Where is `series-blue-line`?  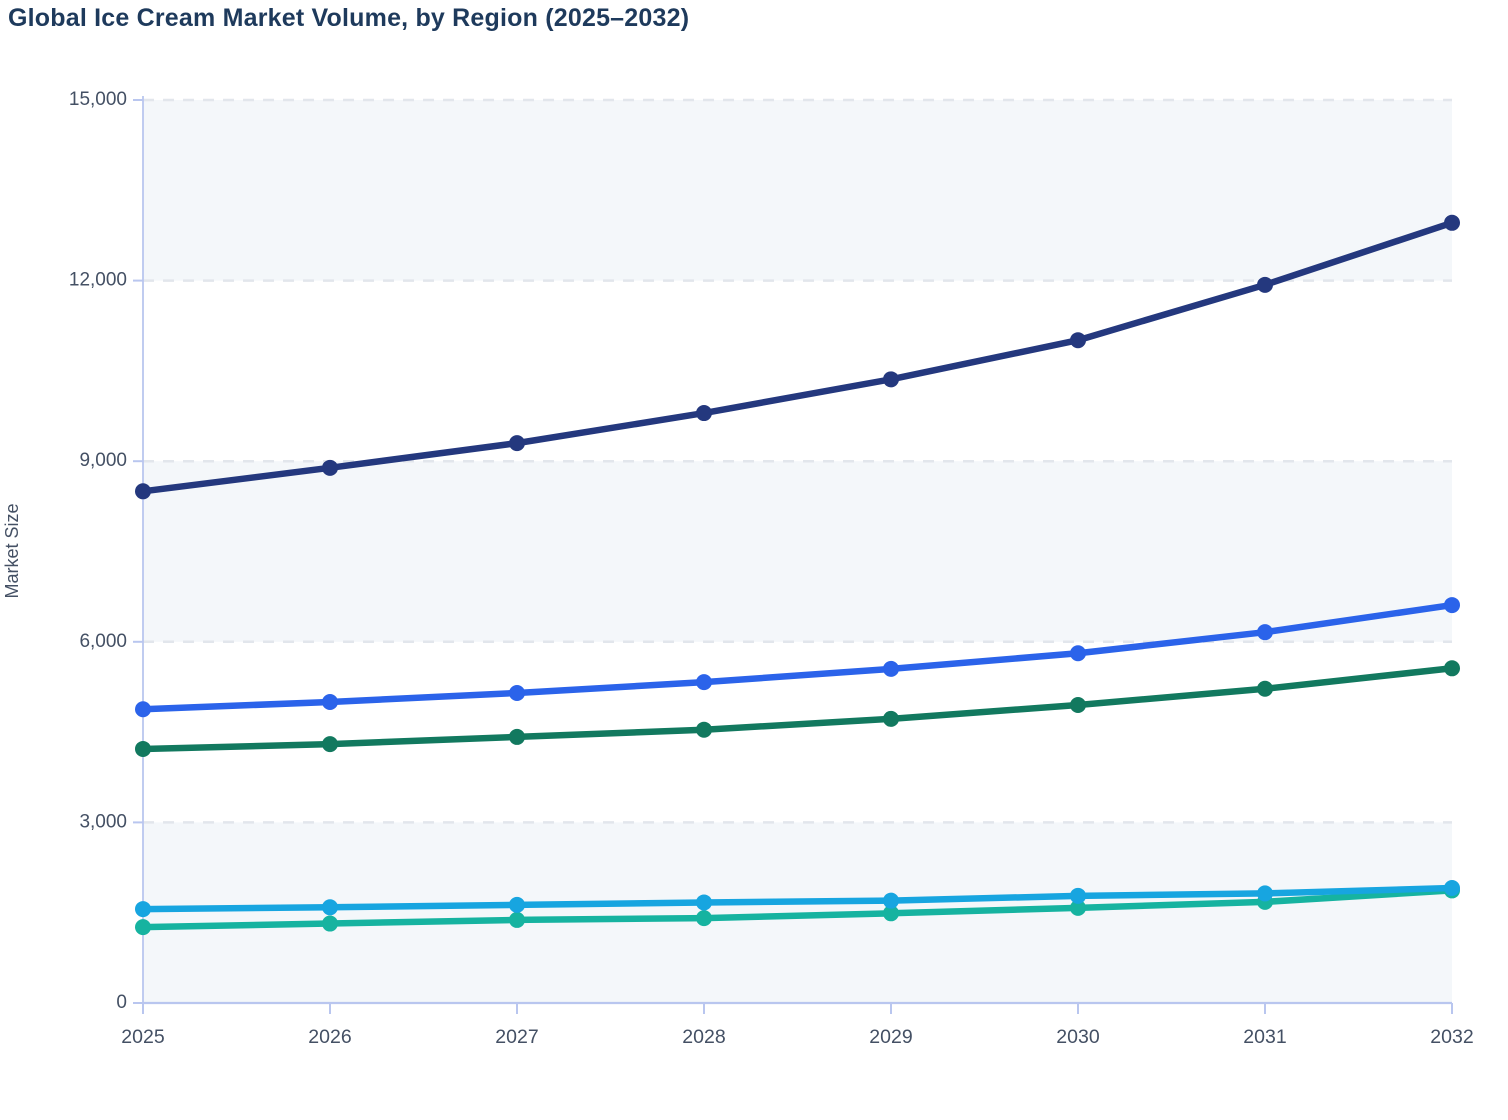 series-blue-line is located at coordinates (797, 657).